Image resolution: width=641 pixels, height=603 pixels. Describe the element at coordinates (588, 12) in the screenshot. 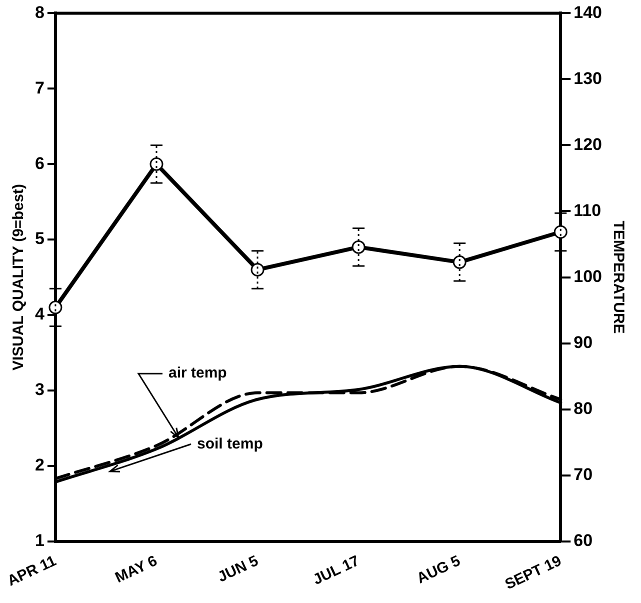

I see `y2-tick-label: 140` at that location.